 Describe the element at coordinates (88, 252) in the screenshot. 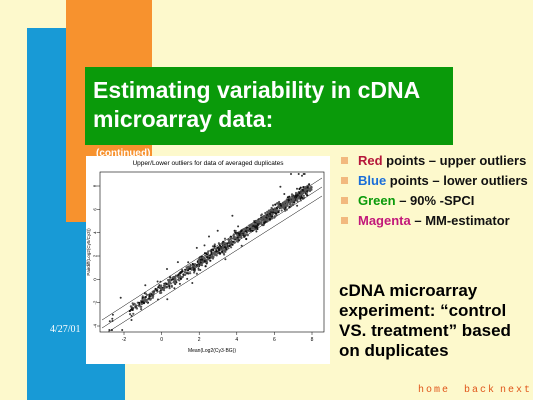

I see `plot-ylabel: Pairdiff(Log2(Cy5/Cy3))` at that location.